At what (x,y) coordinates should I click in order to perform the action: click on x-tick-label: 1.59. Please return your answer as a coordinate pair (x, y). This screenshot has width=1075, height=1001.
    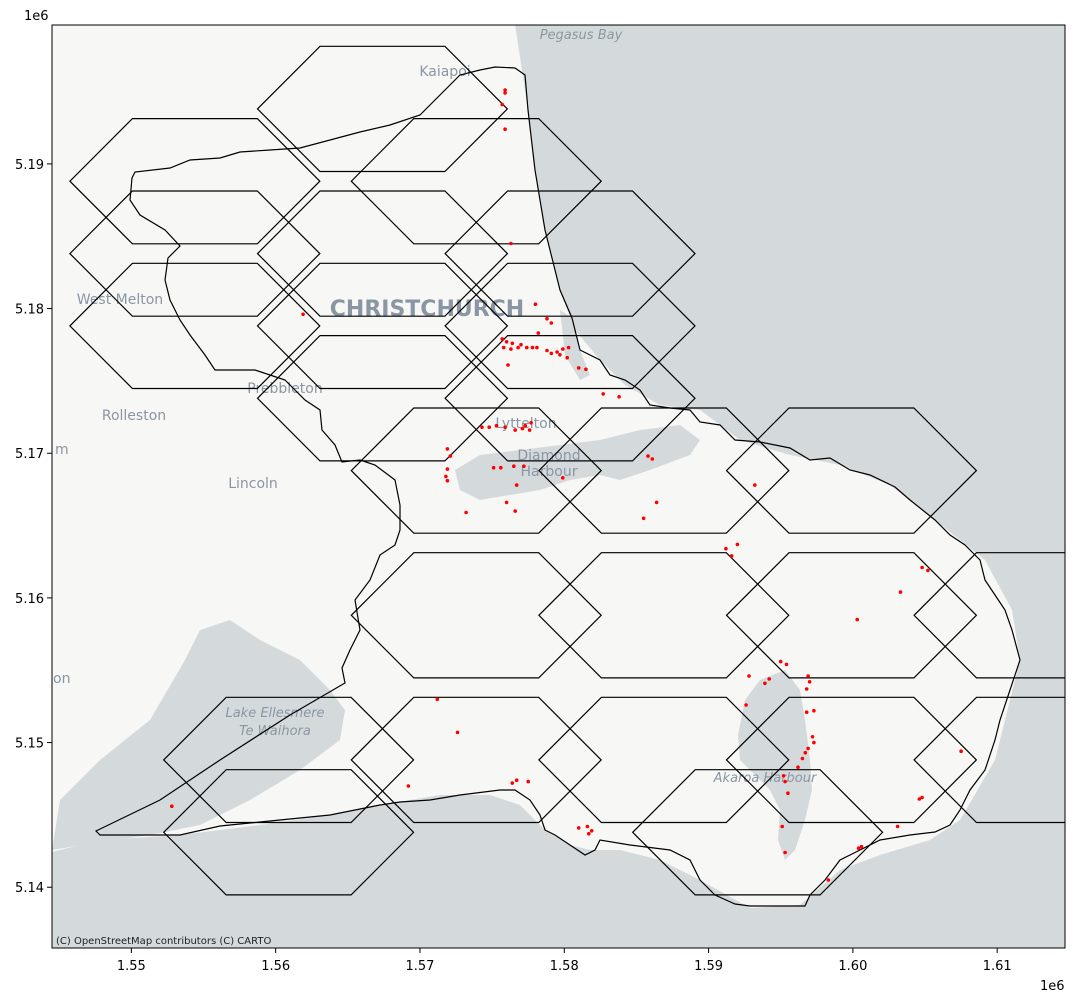
    Looking at the image, I should click on (708, 966).